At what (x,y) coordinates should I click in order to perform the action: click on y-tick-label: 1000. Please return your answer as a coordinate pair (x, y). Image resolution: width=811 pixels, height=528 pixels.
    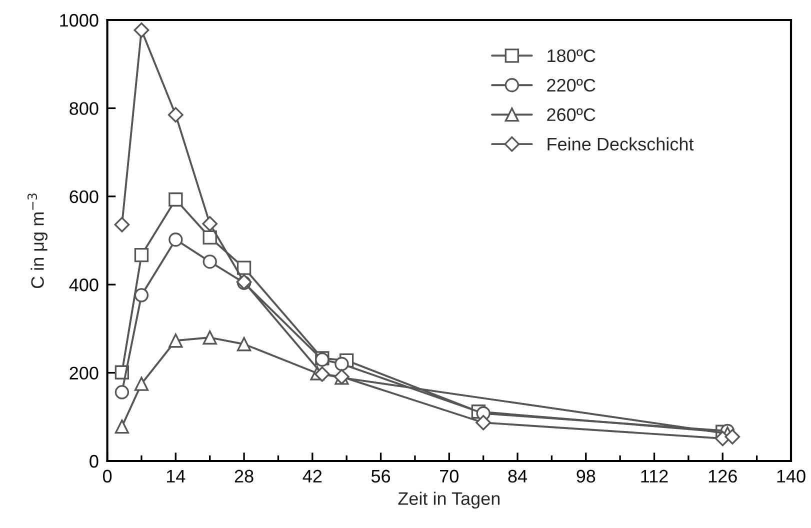
    Looking at the image, I should click on (79, 20).